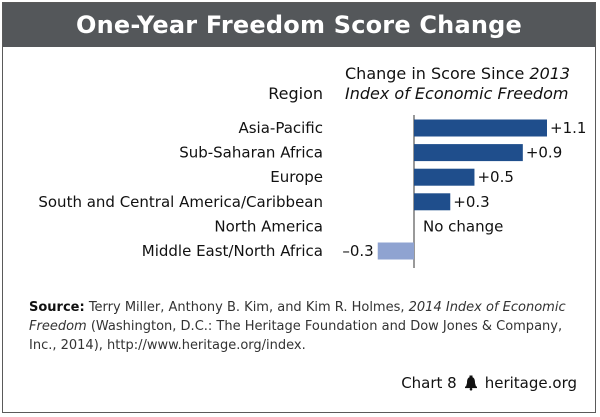  Describe the element at coordinates (495, 177) in the screenshot. I see `value-label: +0.5` at that location.